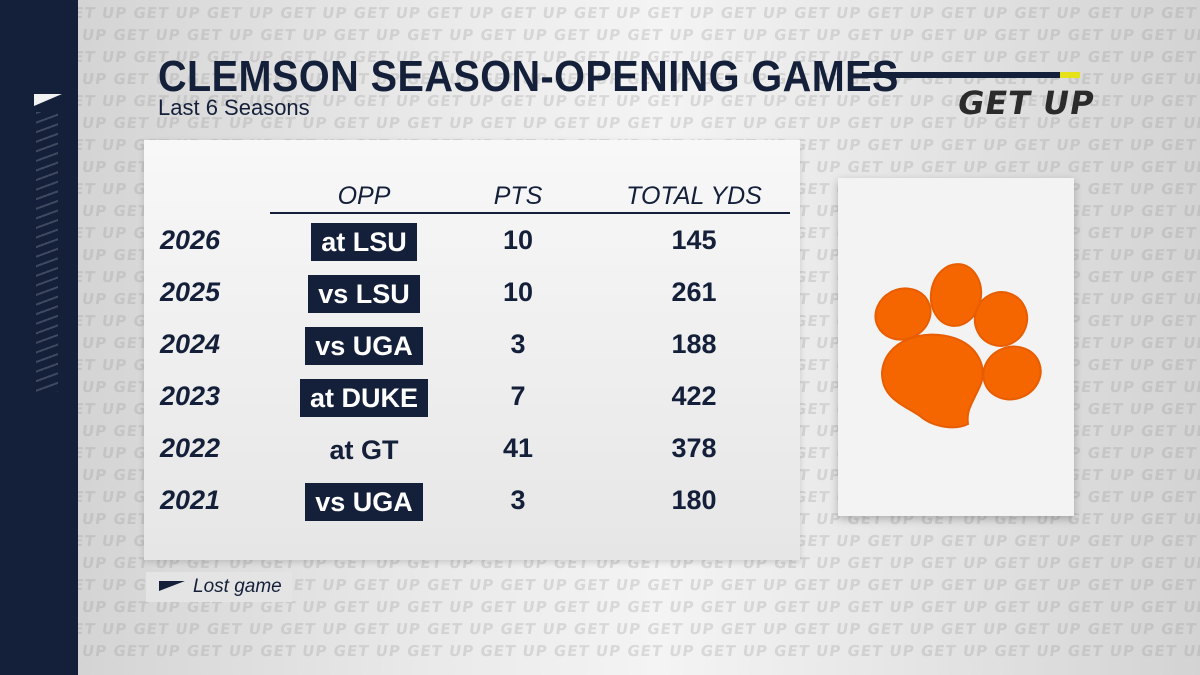 The height and width of the screenshot is (675, 1200). I want to click on tiger-paw-icon, so click(958, 346).